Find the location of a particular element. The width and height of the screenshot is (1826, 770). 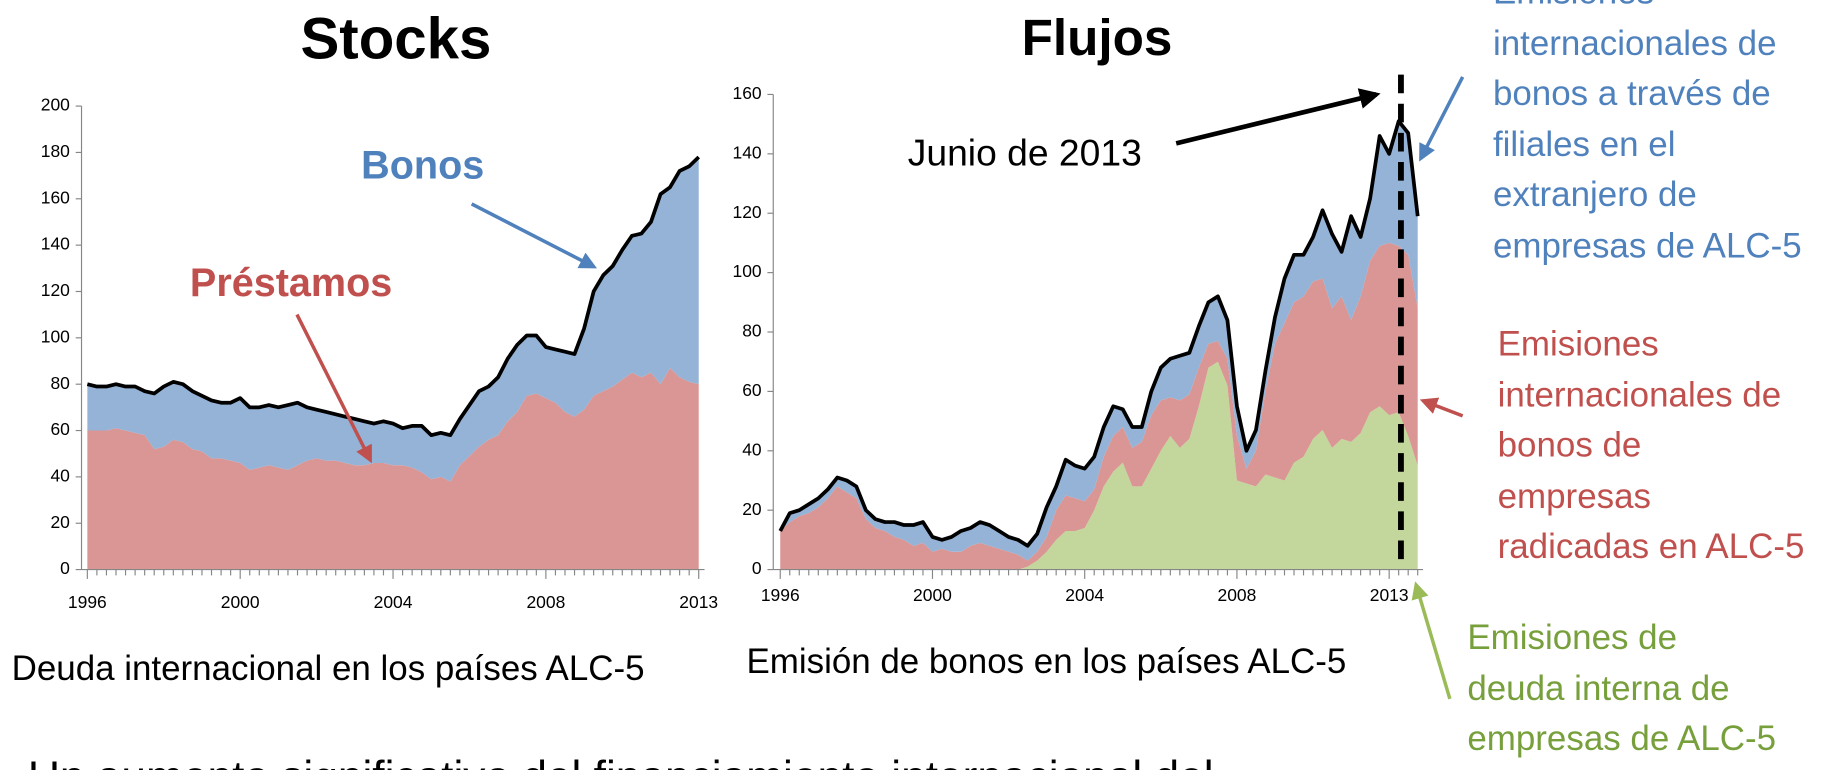

series-label: Bonos is located at coordinates (422, 165).